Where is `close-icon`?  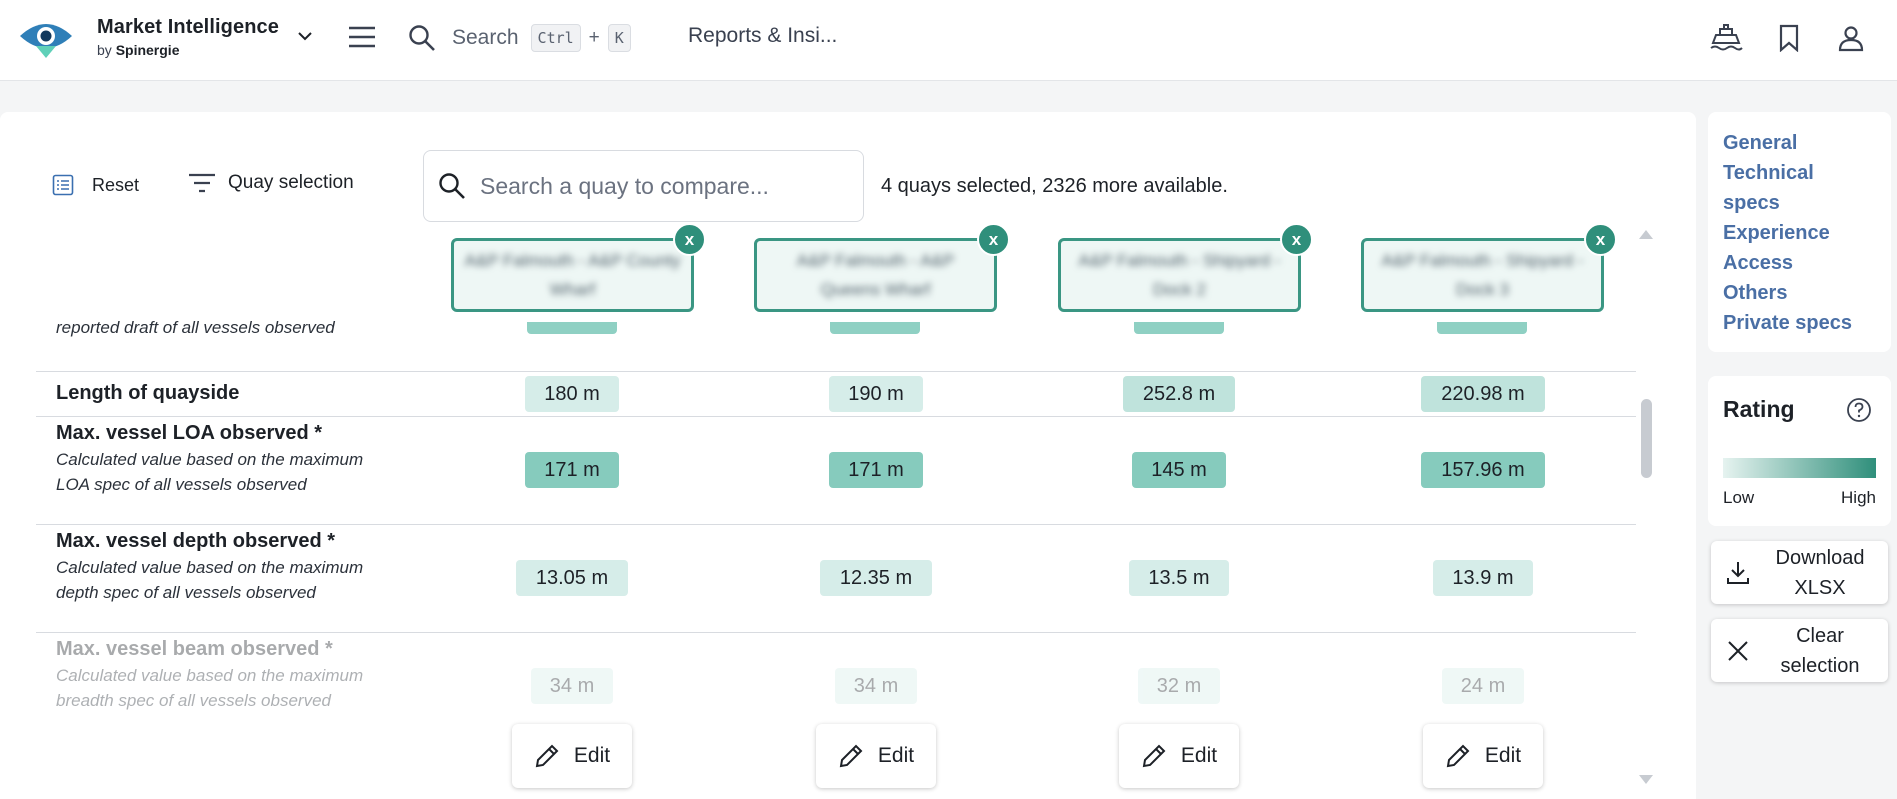 close-icon is located at coordinates (1738, 650).